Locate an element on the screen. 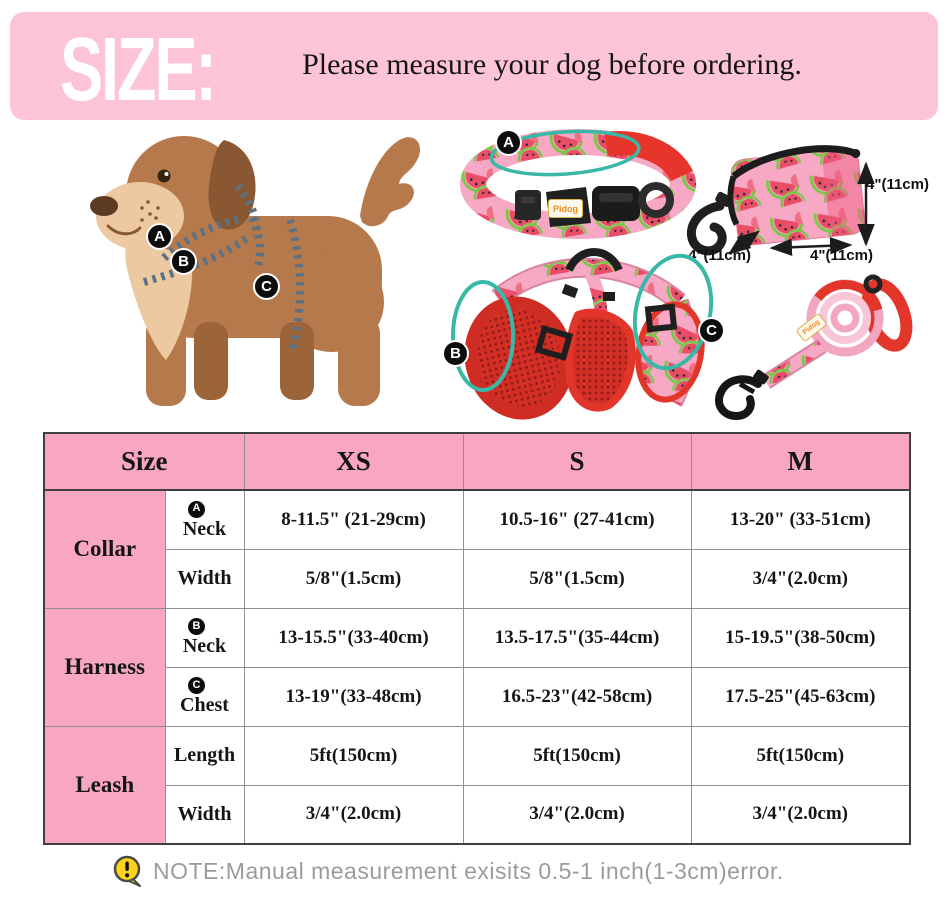  bag-image is located at coordinates (780, 200).